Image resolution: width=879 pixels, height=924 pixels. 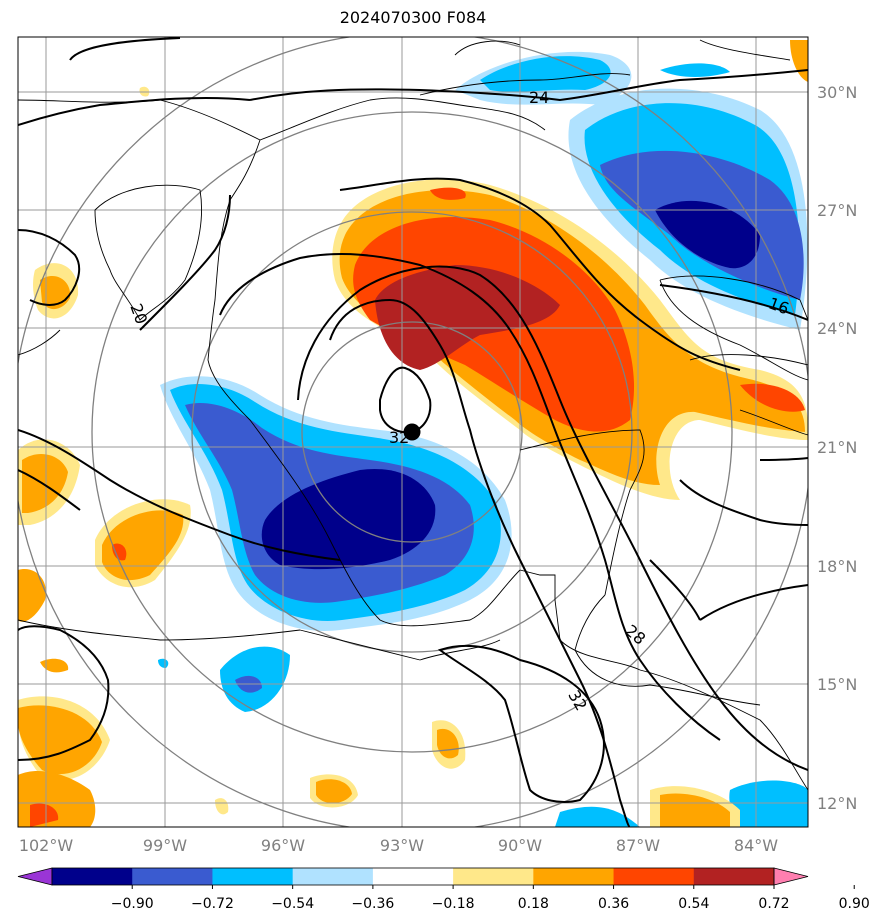 What do you see at coordinates (837, 803) in the screenshot?
I see `lat-label-12n: 12°N` at bounding box center [837, 803].